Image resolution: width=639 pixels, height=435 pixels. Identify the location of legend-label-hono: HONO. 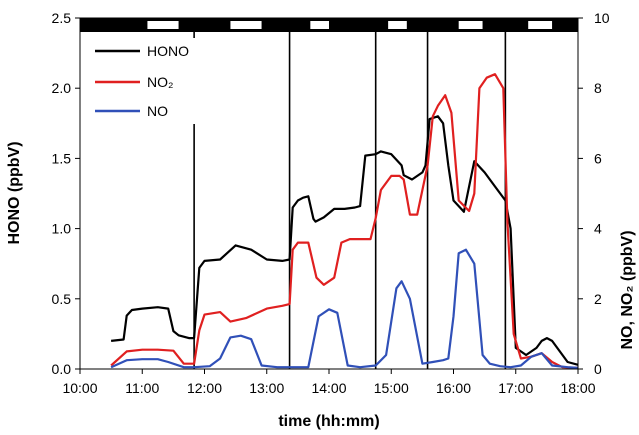
(168, 51).